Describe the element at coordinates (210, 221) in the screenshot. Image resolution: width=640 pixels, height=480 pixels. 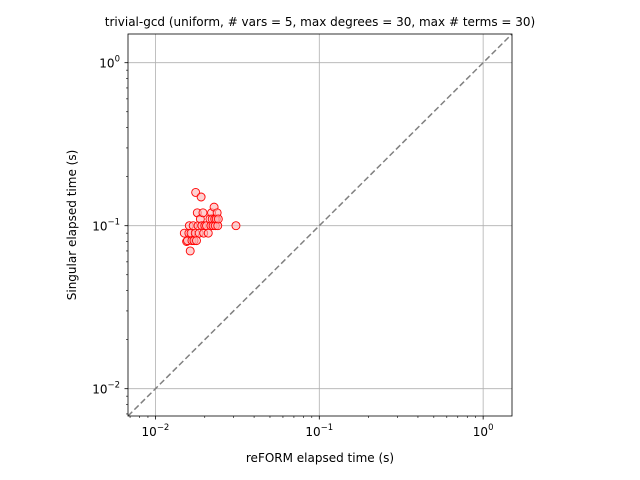
I see `data-points` at that location.